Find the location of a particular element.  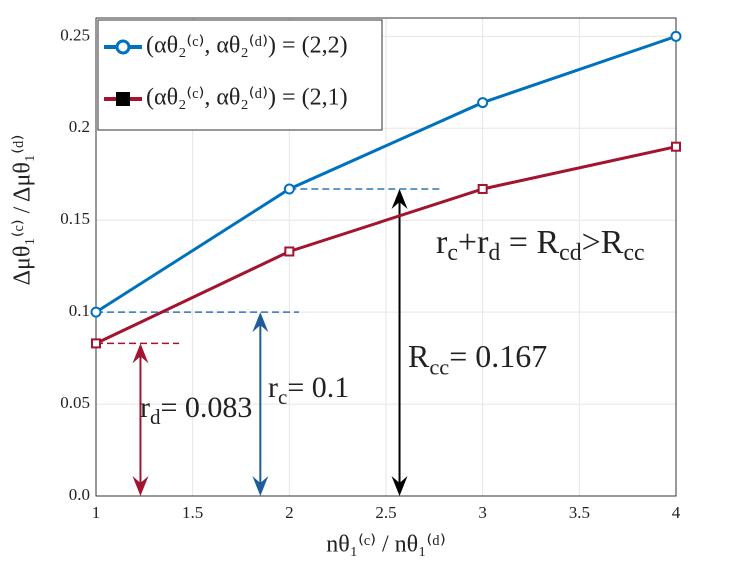

x-tick-label: 2.5 is located at coordinates (385, 512).